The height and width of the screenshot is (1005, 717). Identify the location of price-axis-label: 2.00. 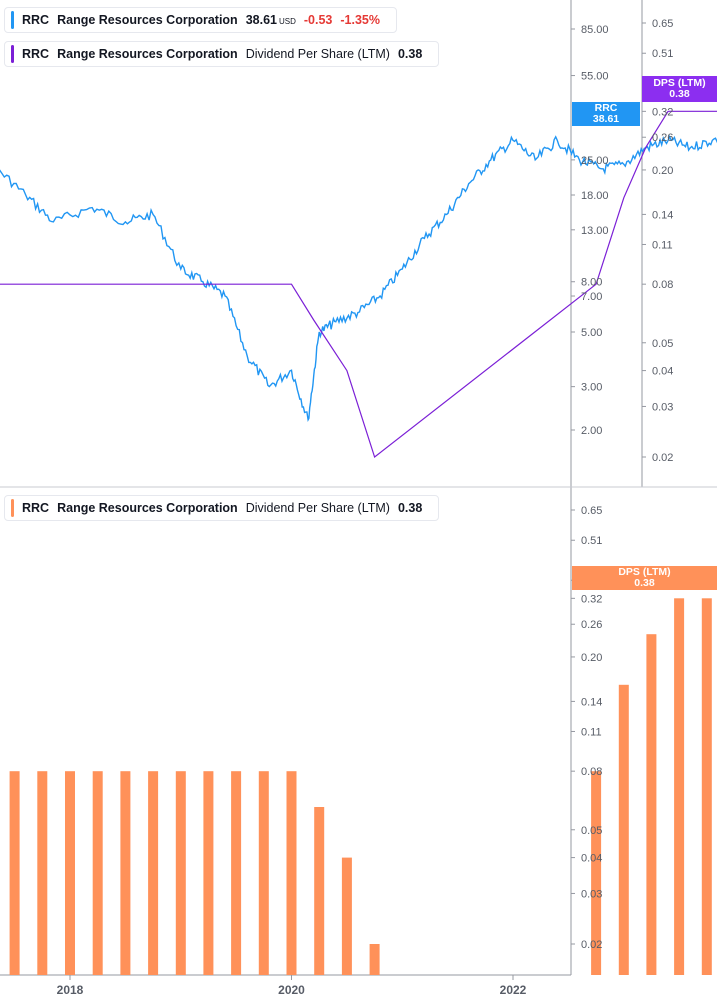
(591, 431).